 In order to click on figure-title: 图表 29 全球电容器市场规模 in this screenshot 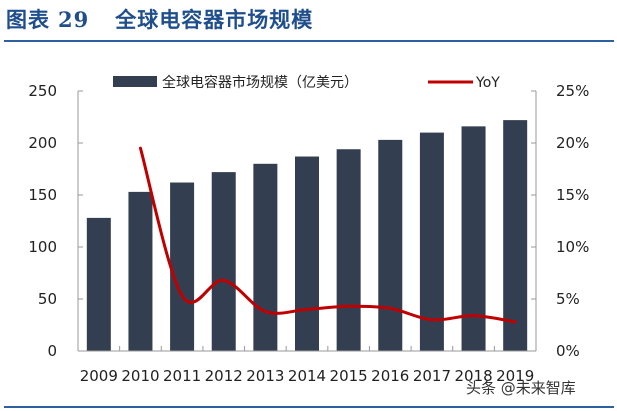, I will do `click(159, 19)`.